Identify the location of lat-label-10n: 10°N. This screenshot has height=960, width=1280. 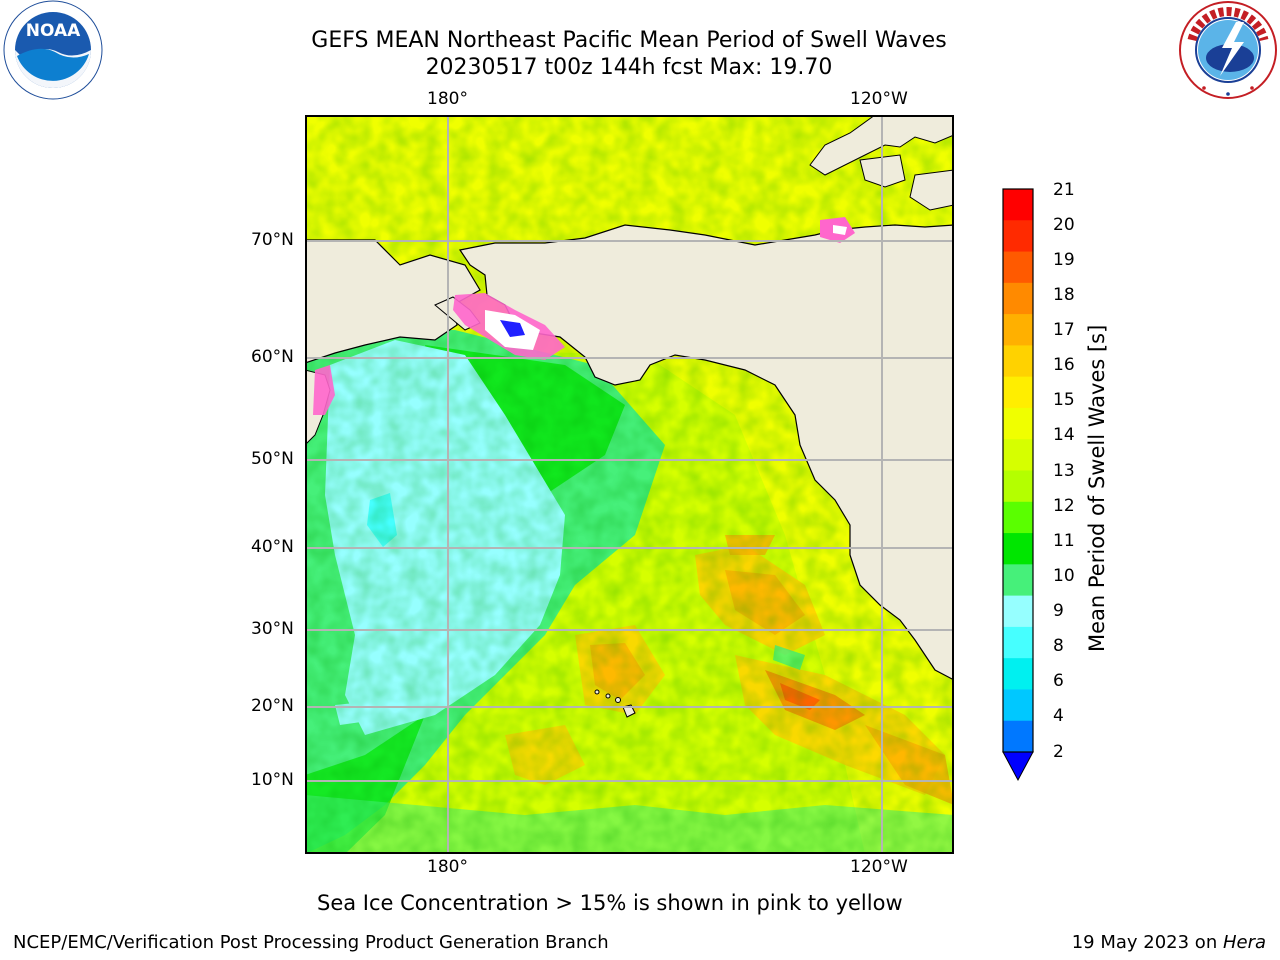
(272, 780).